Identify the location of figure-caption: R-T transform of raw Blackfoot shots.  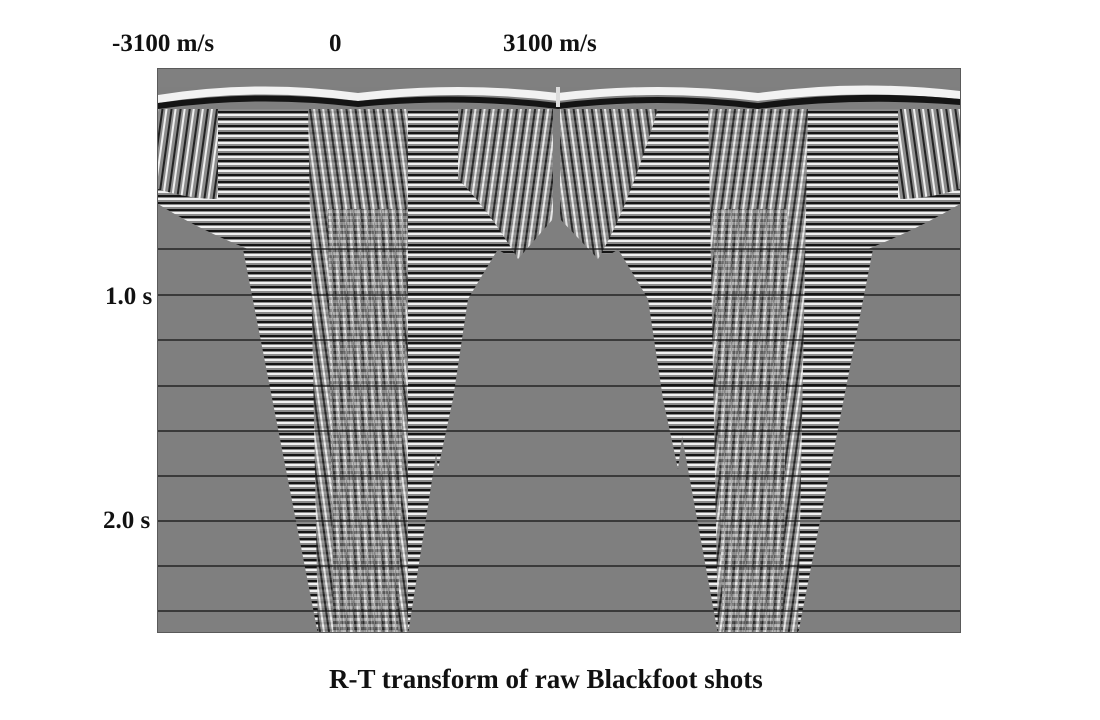
(546, 679).